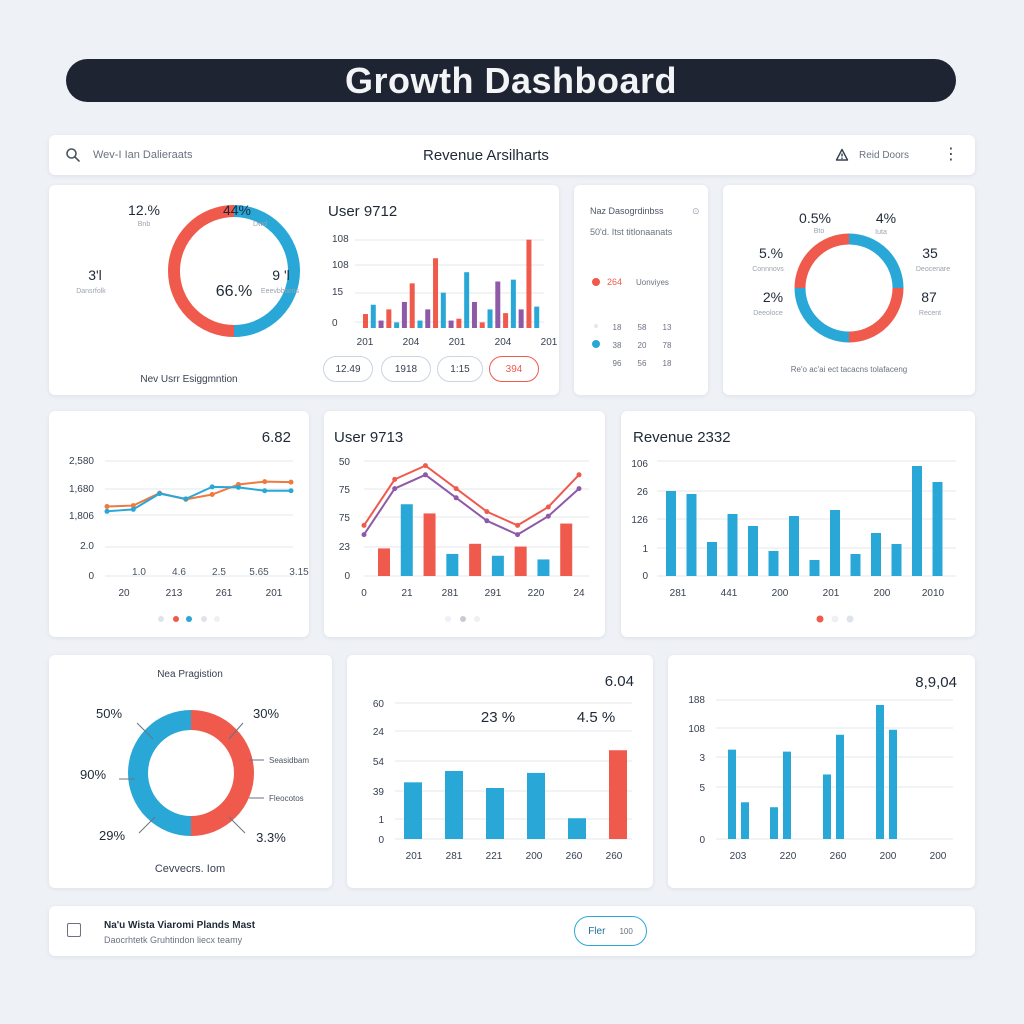 The height and width of the screenshot is (1024, 1024). What do you see at coordinates (881, 232) in the screenshot?
I see `donut-sub-1: Iuta` at bounding box center [881, 232].